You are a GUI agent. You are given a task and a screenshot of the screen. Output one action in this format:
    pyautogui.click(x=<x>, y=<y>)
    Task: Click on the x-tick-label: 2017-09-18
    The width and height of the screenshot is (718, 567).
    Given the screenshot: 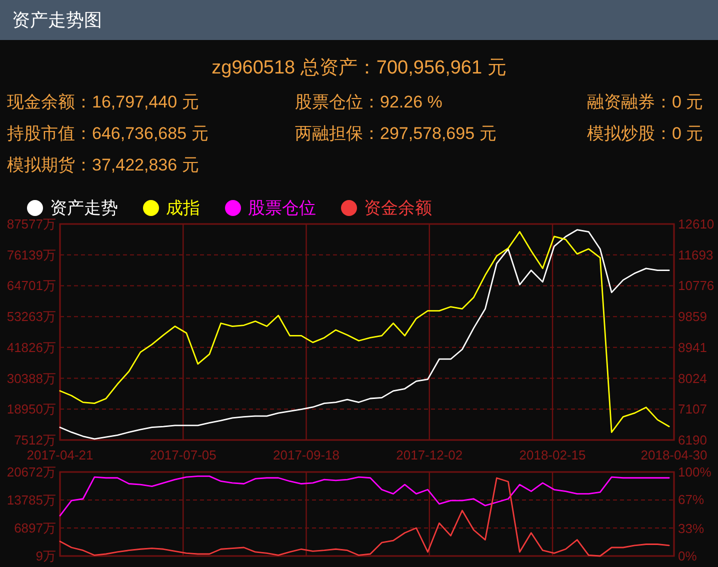 What is the action you would take?
    pyautogui.click(x=306, y=455)
    